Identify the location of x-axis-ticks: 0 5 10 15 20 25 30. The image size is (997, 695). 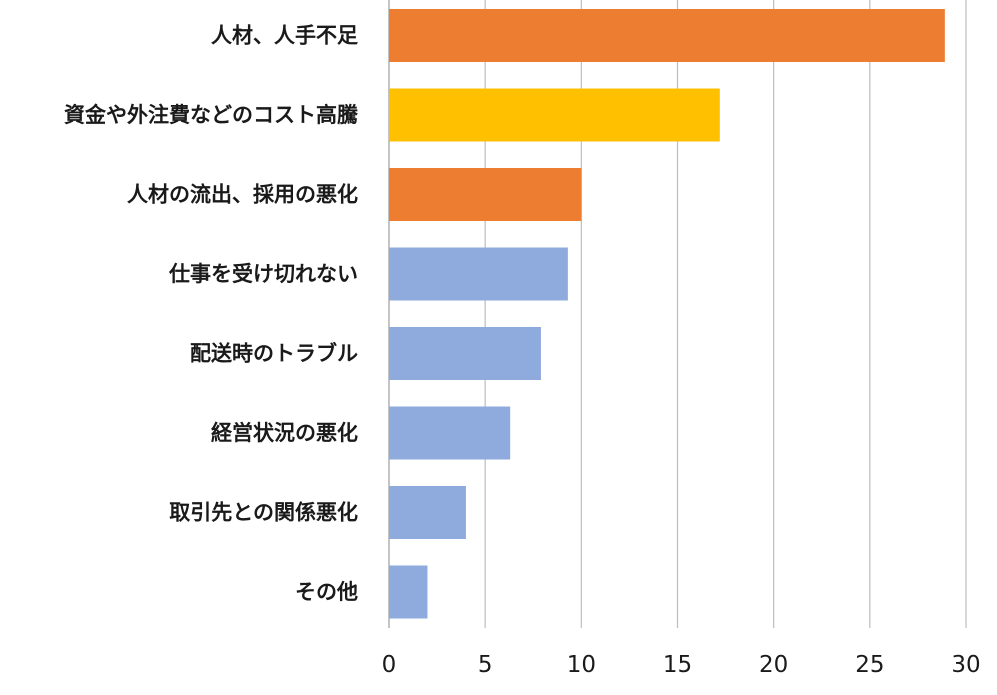
(681, 665).